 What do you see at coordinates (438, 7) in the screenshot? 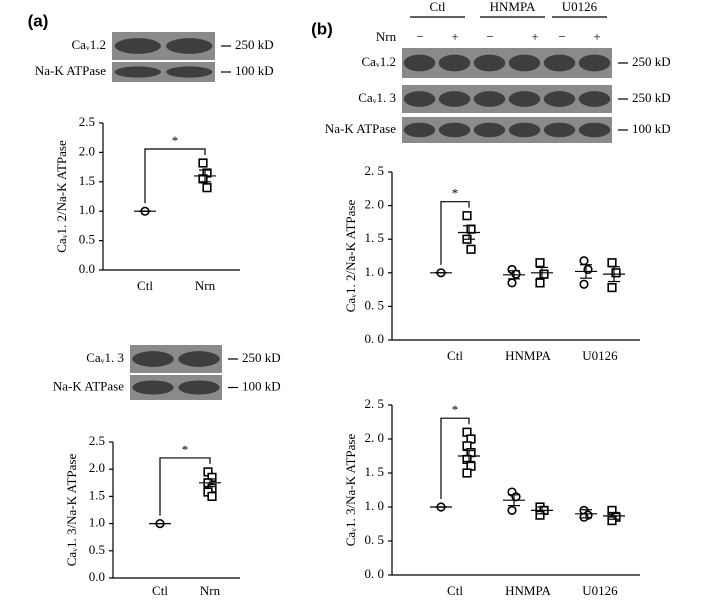
I see `treatment-label: Ctl` at bounding box center [438, 7].